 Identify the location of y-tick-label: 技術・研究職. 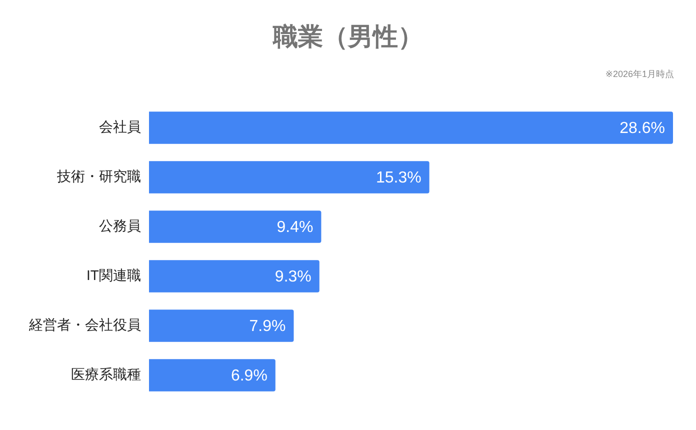
(98, 176).